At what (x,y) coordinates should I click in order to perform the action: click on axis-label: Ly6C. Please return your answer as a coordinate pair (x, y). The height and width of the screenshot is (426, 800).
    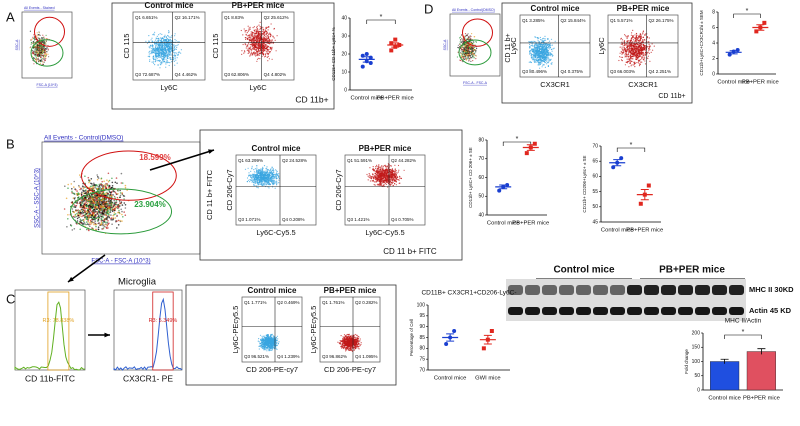
    Looking at the image, I should click on (169, 87).